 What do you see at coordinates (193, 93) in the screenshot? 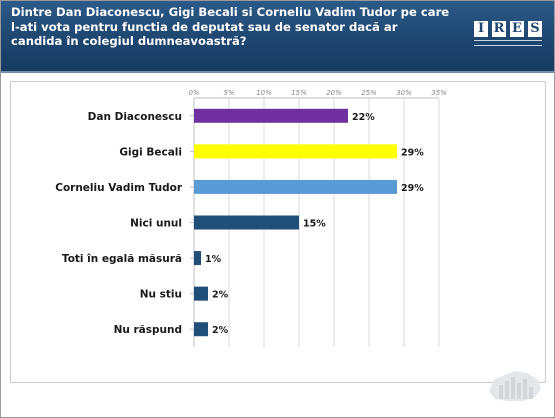
I see `x-tick-label: 0%` at bounding box center [193, 93].